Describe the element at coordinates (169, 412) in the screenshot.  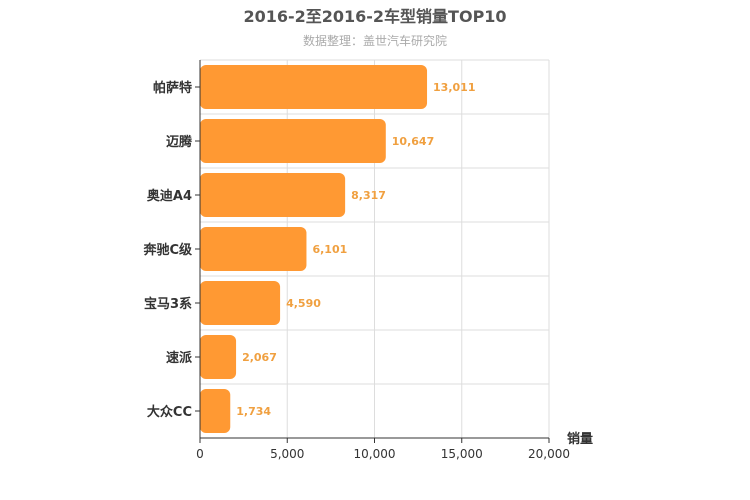
I see `category-label: 大众CC` at that location.